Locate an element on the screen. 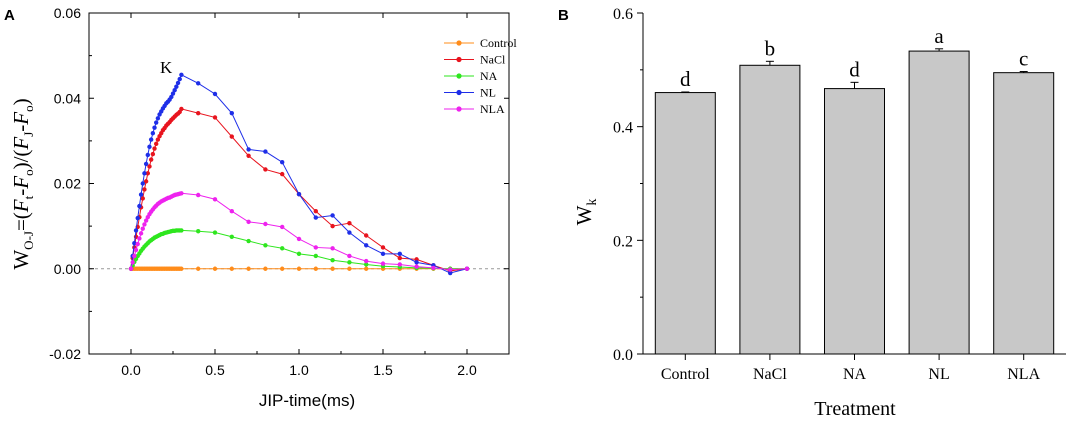  y-tick-label: 0.02 is located at coordinates (67, 184).